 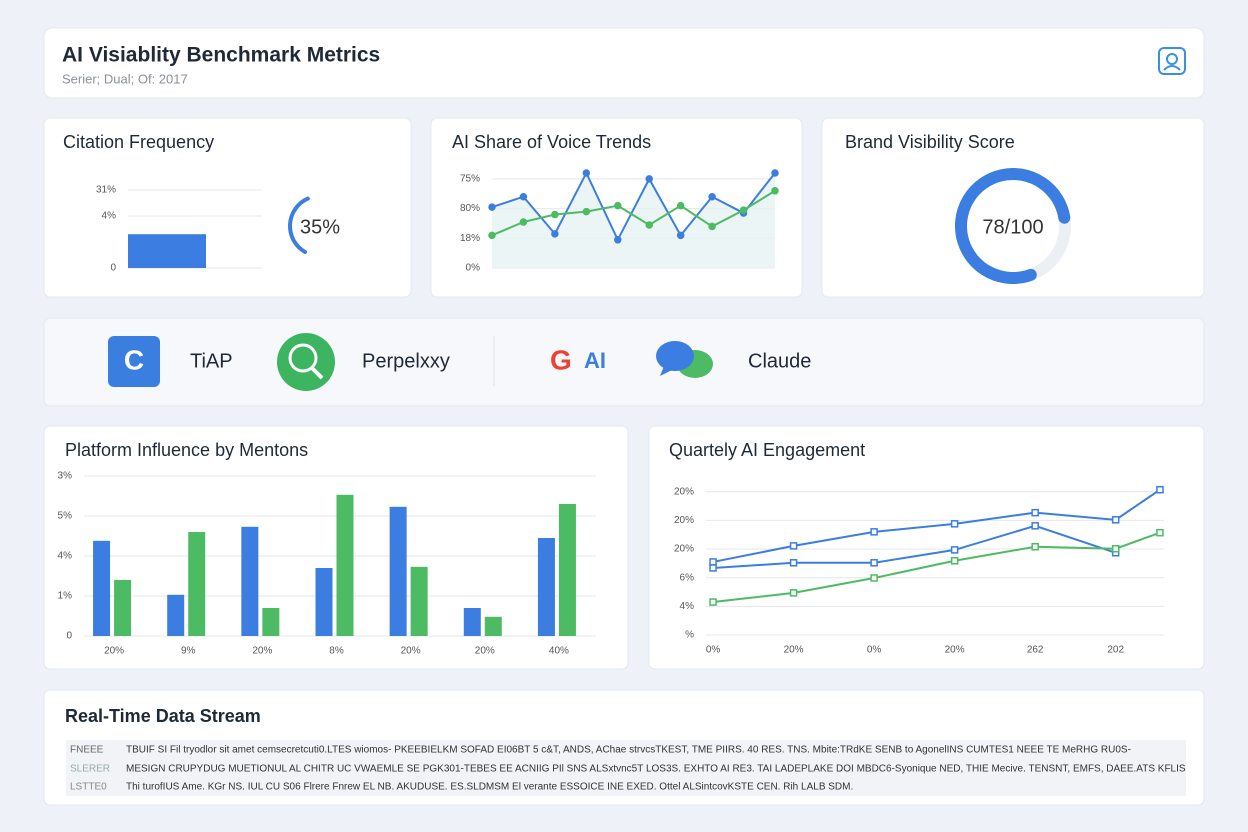 I want to click on y-tick-label: 75%, so click(x=470, y=179).